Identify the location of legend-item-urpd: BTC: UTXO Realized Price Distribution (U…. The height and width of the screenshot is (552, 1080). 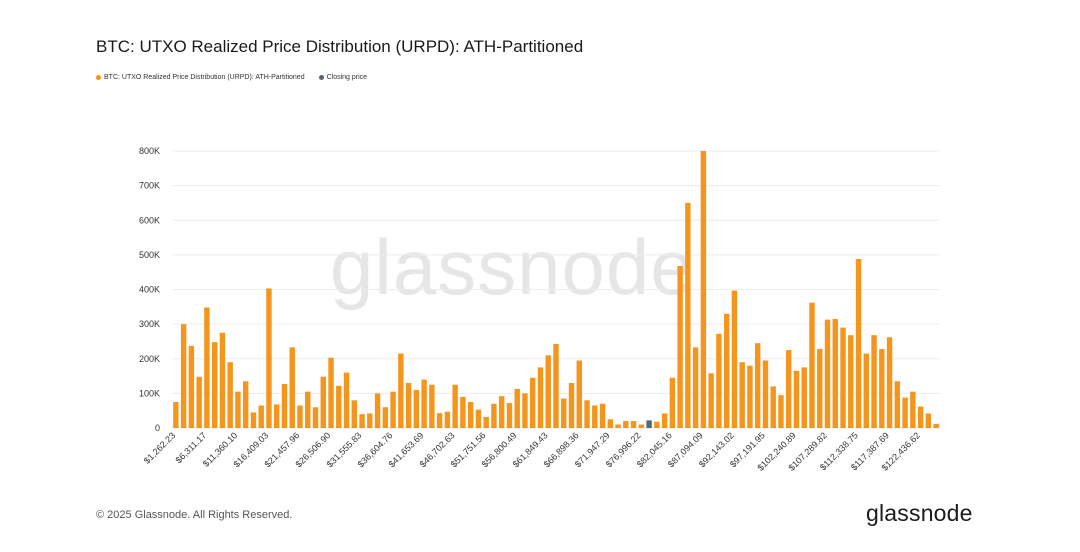
(200, 77).